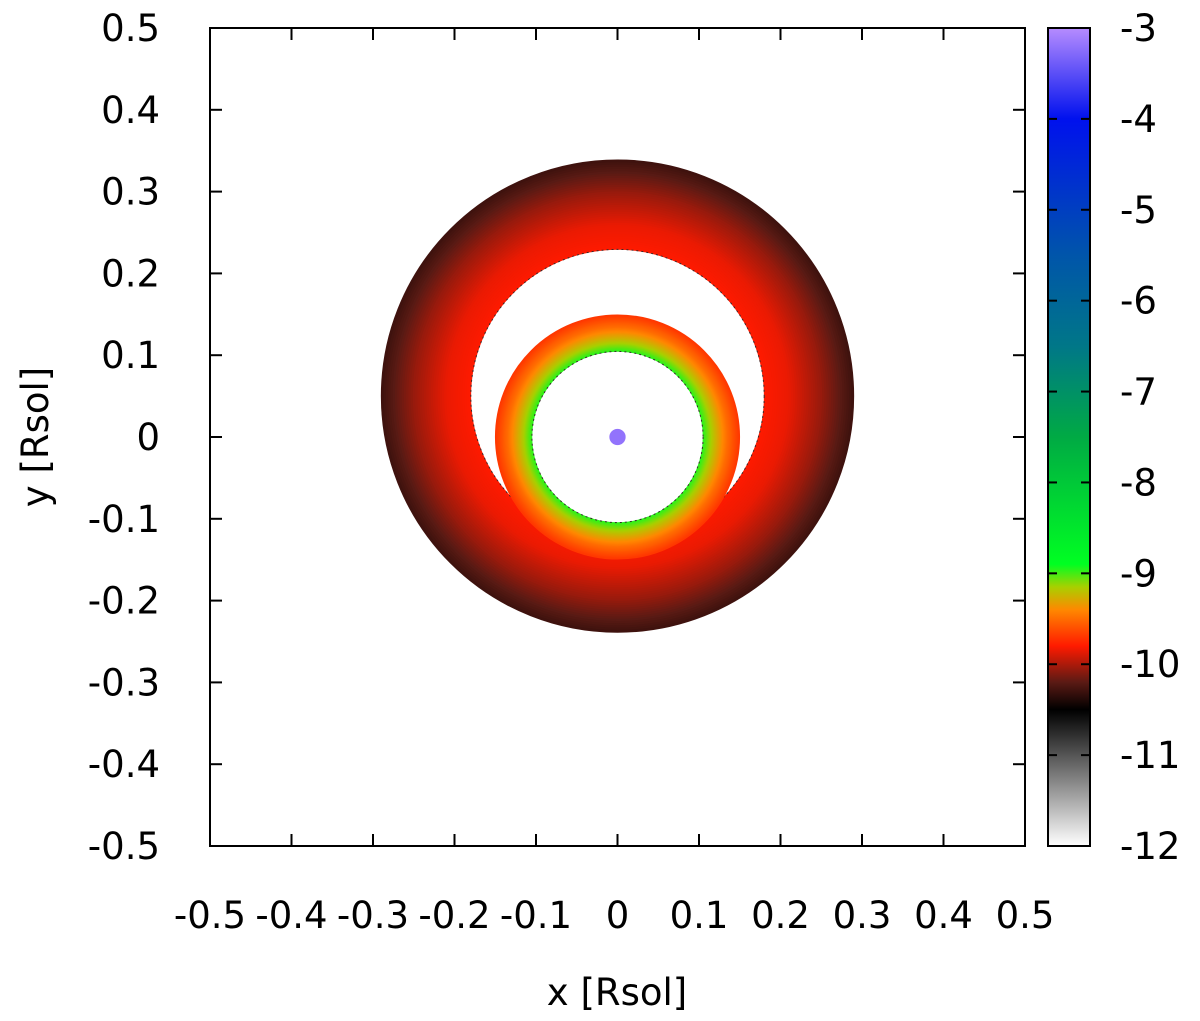 The height and width of the screenshot is (1021, 1200). Describe the element at coordinates (1138, 482) in the screenshot. I see `colorbar-tick-label: -8` at that location.